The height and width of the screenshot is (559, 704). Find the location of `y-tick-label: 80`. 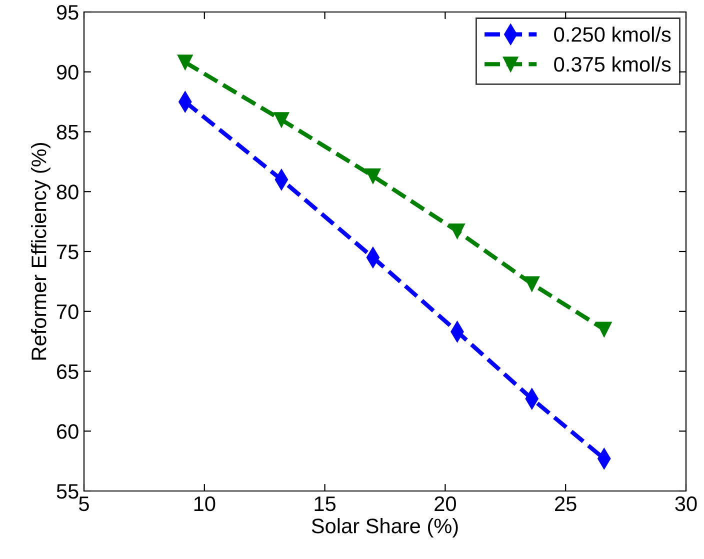

y-tick-label: 80 is located at coordinates (67, 192).